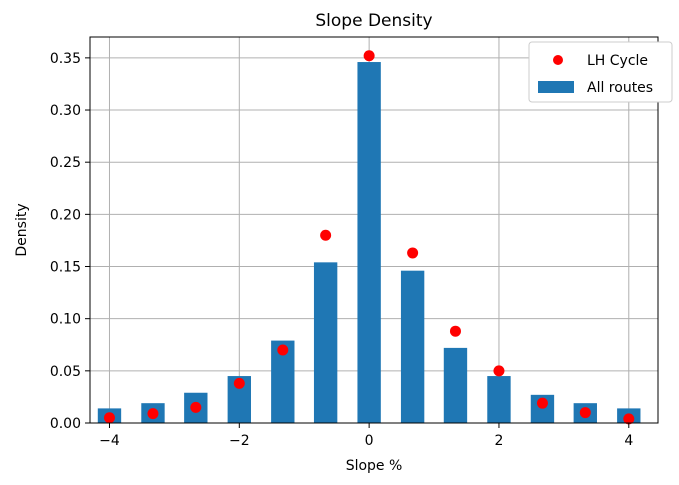  What do you see at coordinates (558, 60) in the screenshot?
I see `legend-lh-cycle-marker` at bounding box center [558, 60].